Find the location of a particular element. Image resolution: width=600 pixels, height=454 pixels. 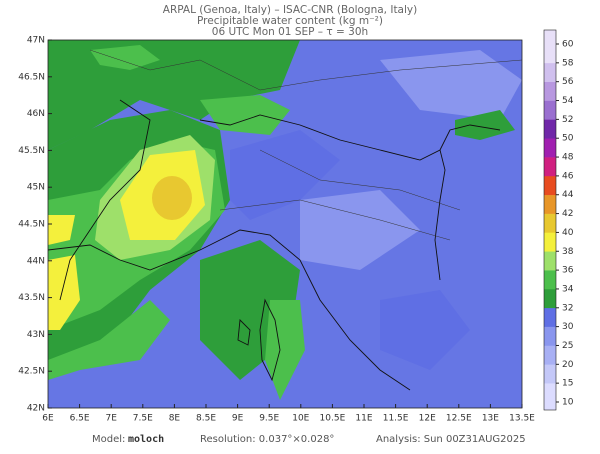

colorbar: 10 15 20 25 30 32 34 36 38 40 42 44 46 48 50 52 54 56 58 60 is located at coordinates (558, 220).